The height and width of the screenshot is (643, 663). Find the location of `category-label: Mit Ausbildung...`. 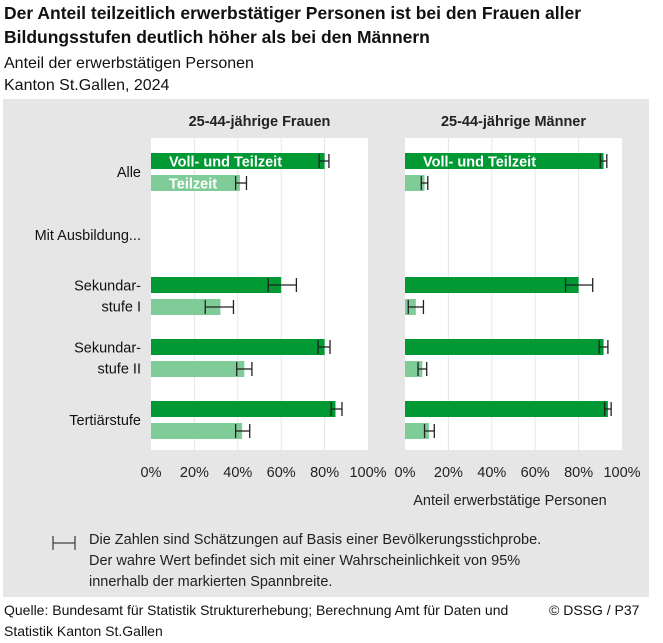

category-label: Mit Ausbildung... is located at coordinates (88, 236).